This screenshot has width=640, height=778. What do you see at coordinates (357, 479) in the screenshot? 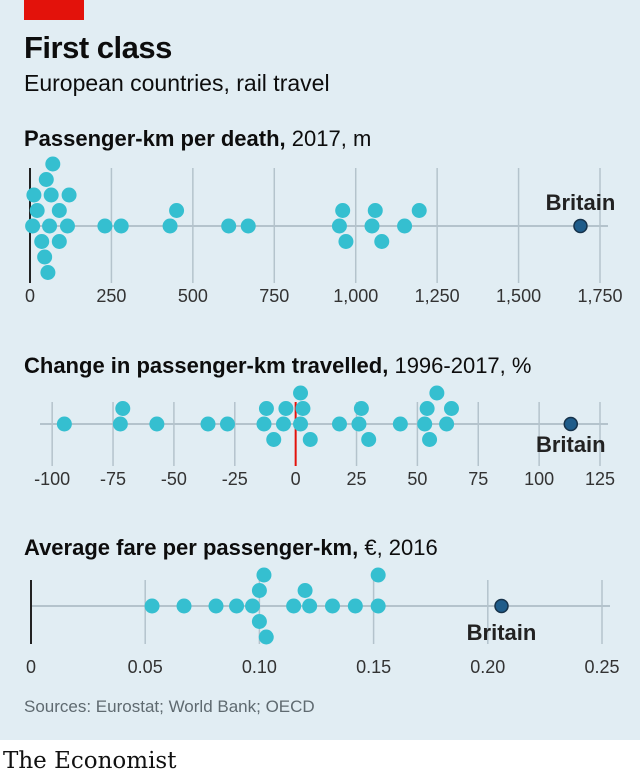
I see `chart-2-tick-label: 25` at bounding box center [357, 479].